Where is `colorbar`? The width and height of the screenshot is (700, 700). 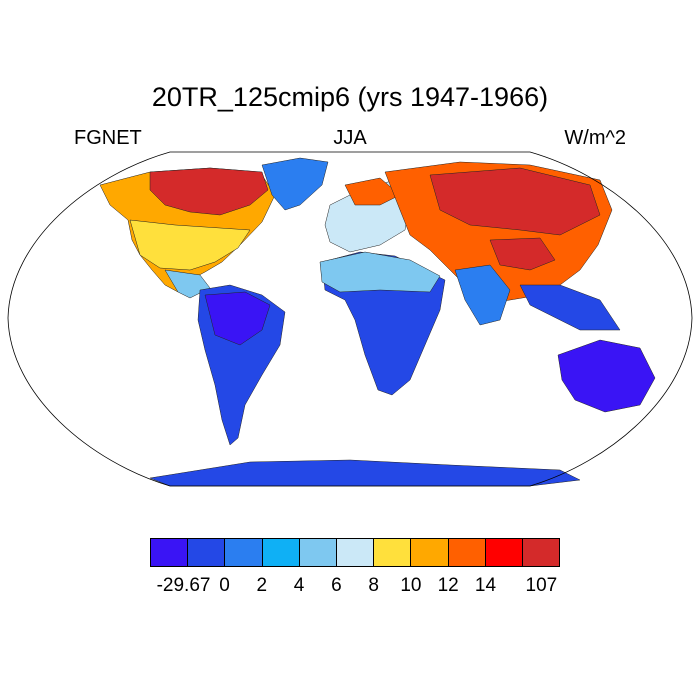
colorbar is located at coordinates (355, 552).